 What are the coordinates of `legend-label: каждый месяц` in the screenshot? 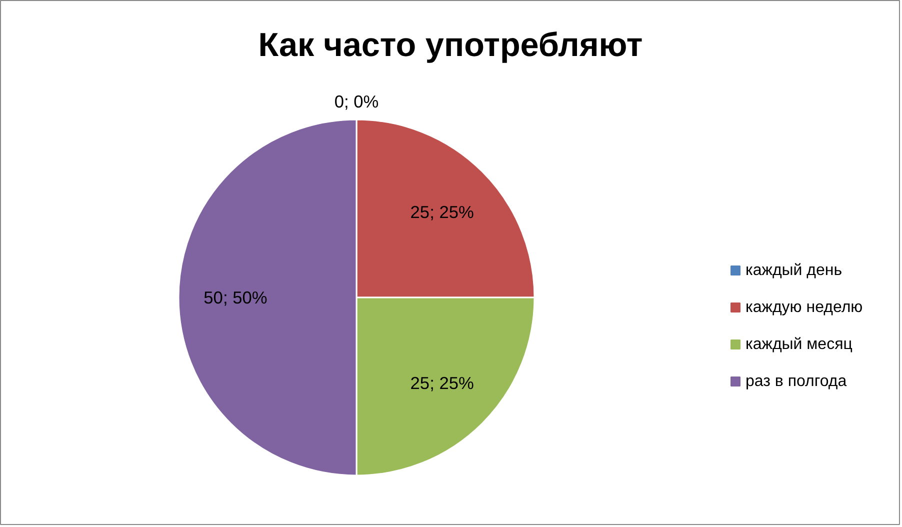 It's located at (799, 344).